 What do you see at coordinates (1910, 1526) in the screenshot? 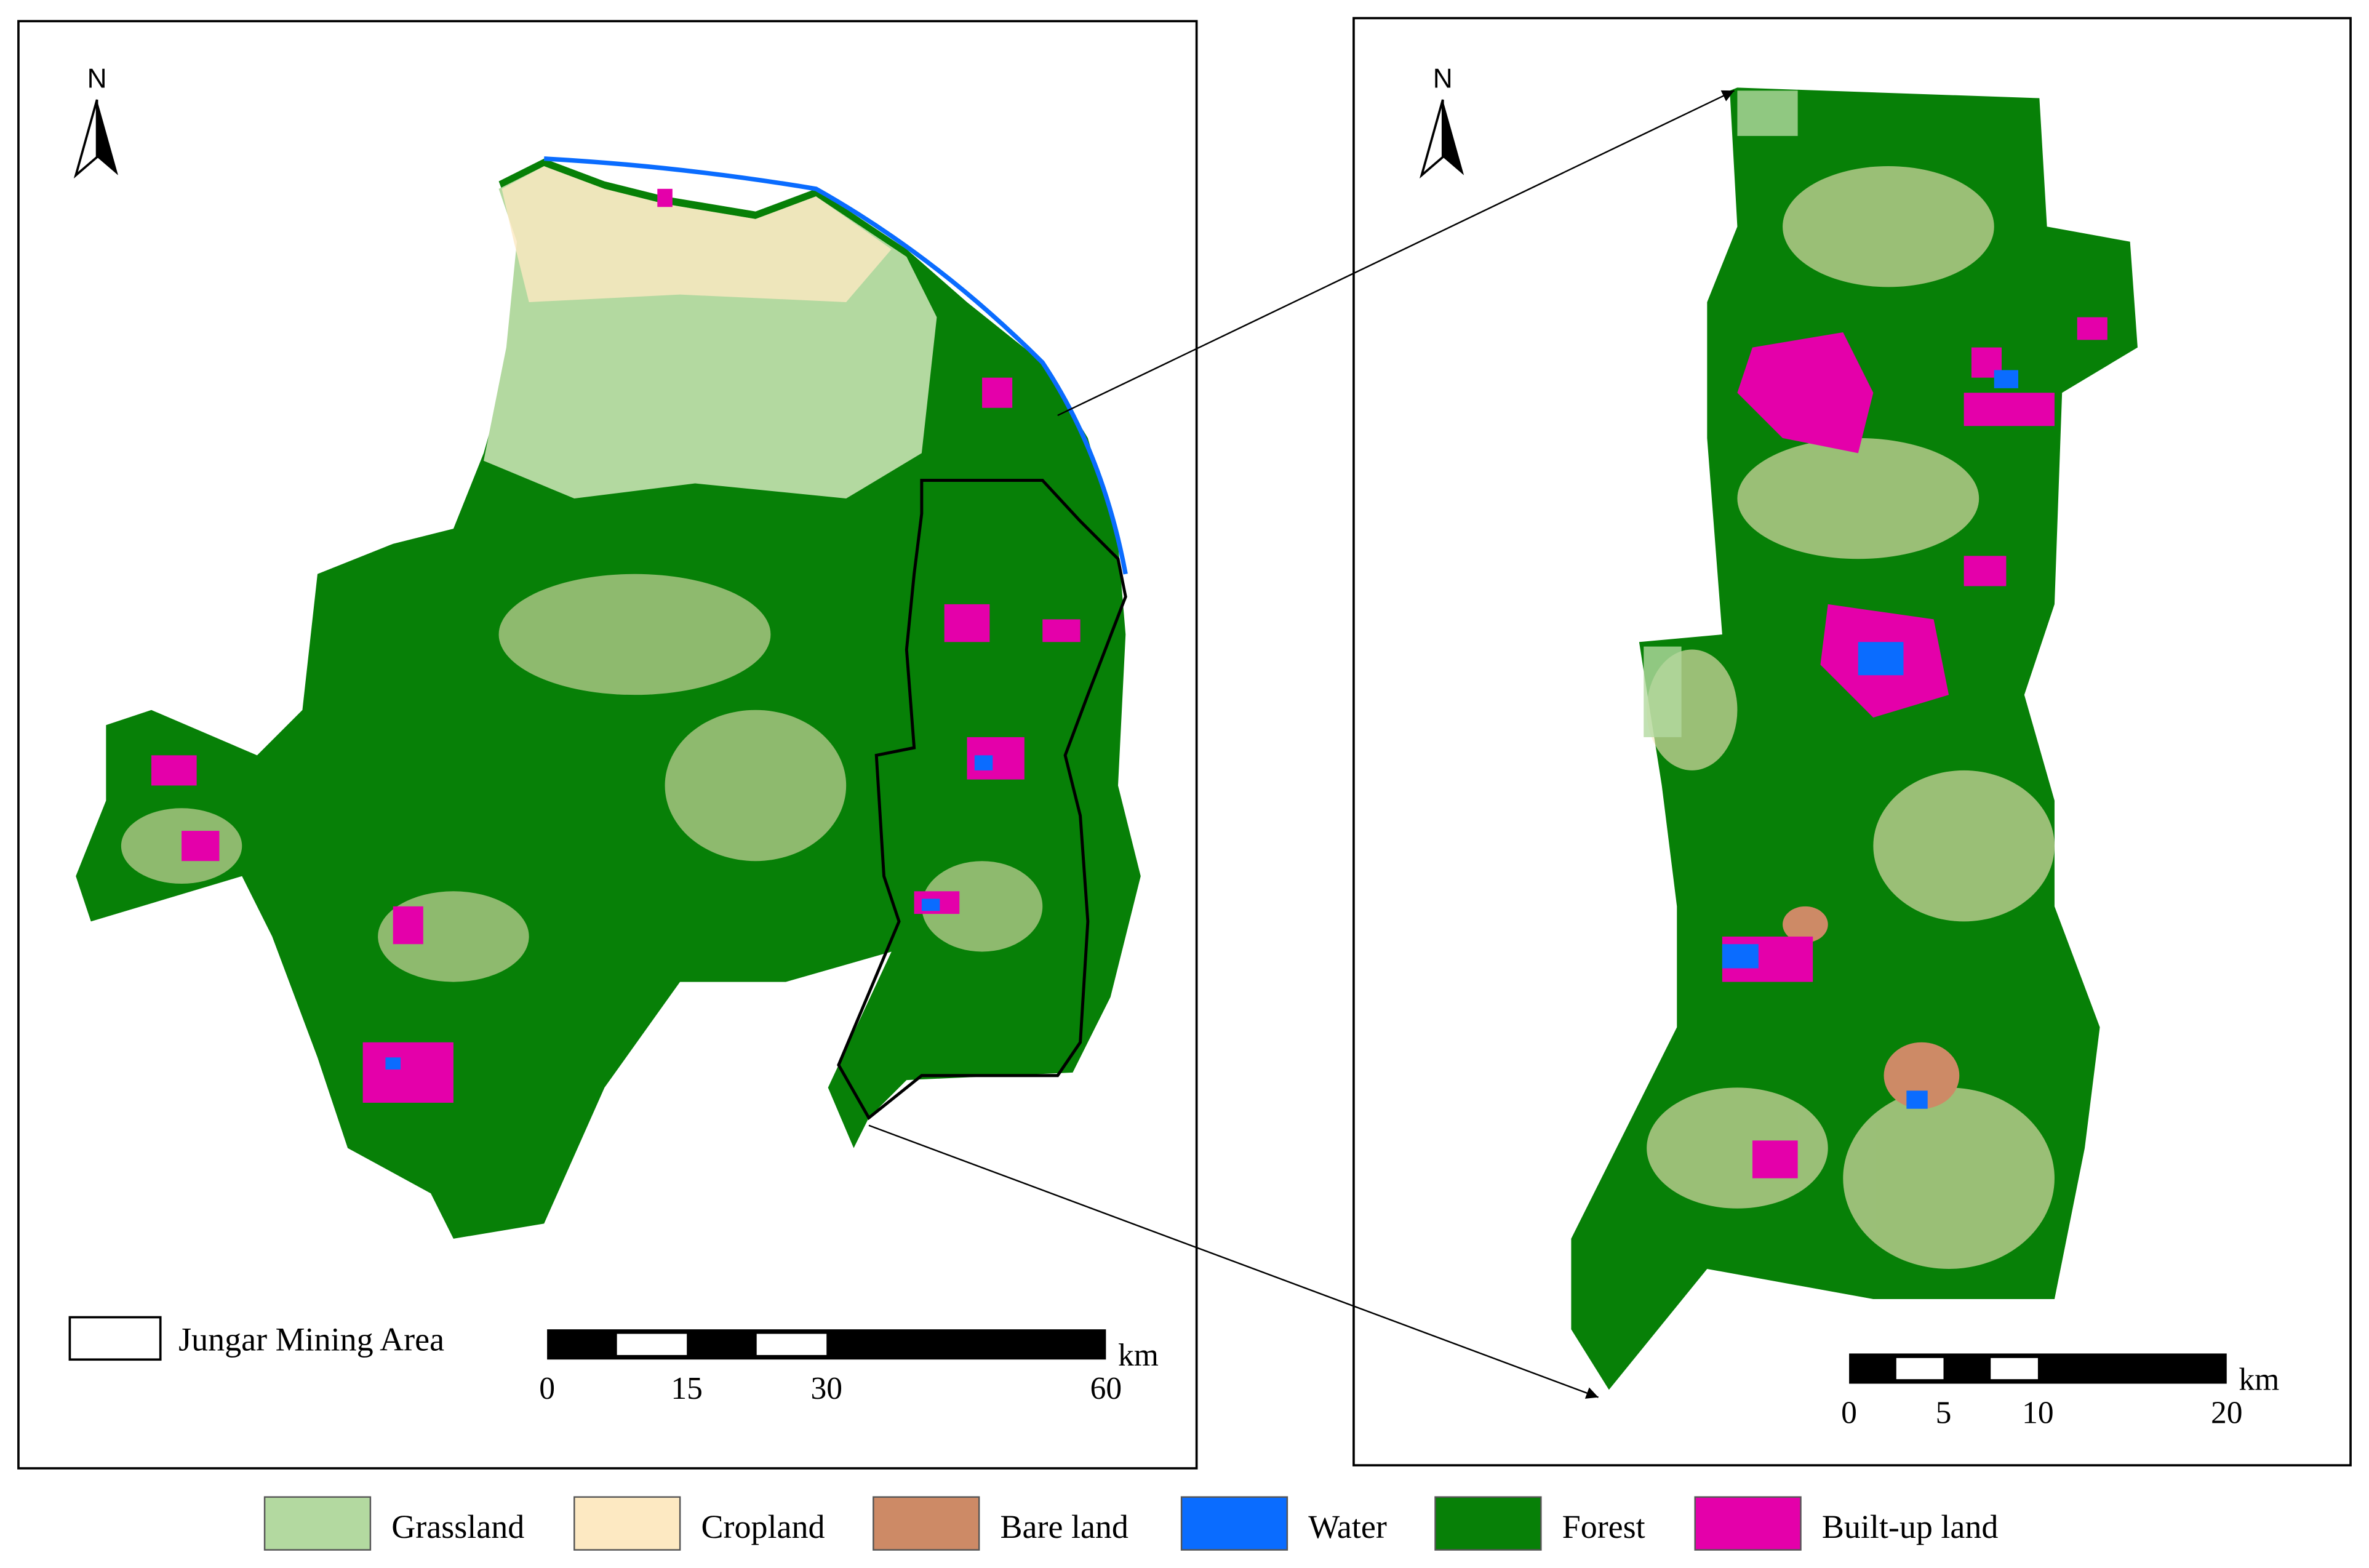
I see `legend-label: Built-up land` at bounding box center [1910, 1526].